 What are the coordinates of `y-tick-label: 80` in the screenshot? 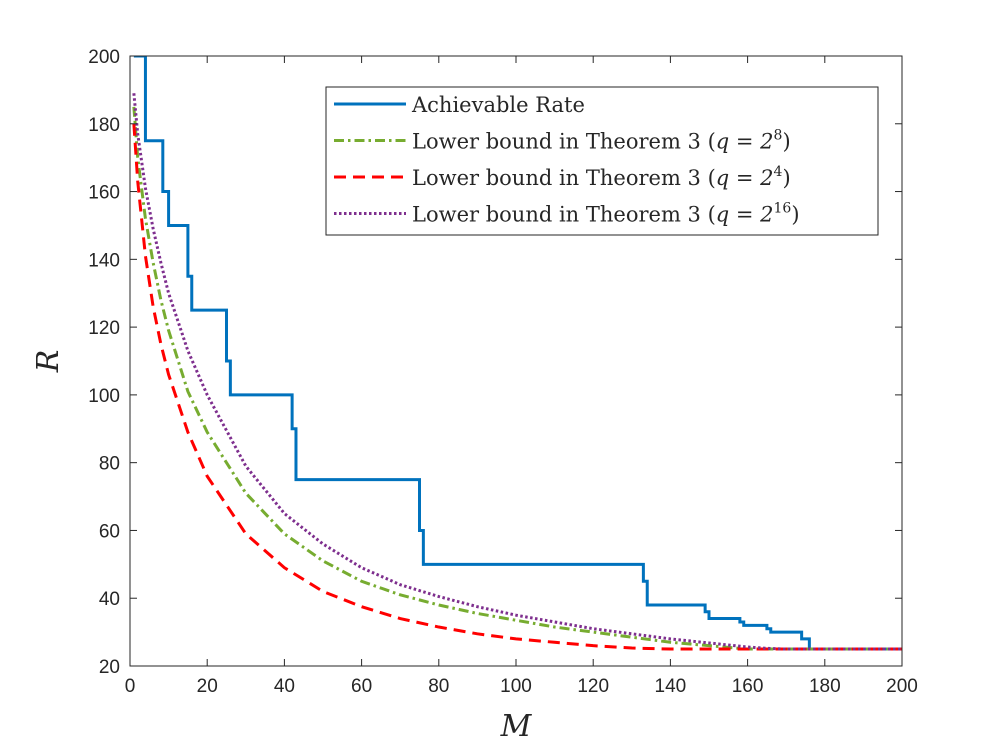 It's located at (109, 464).